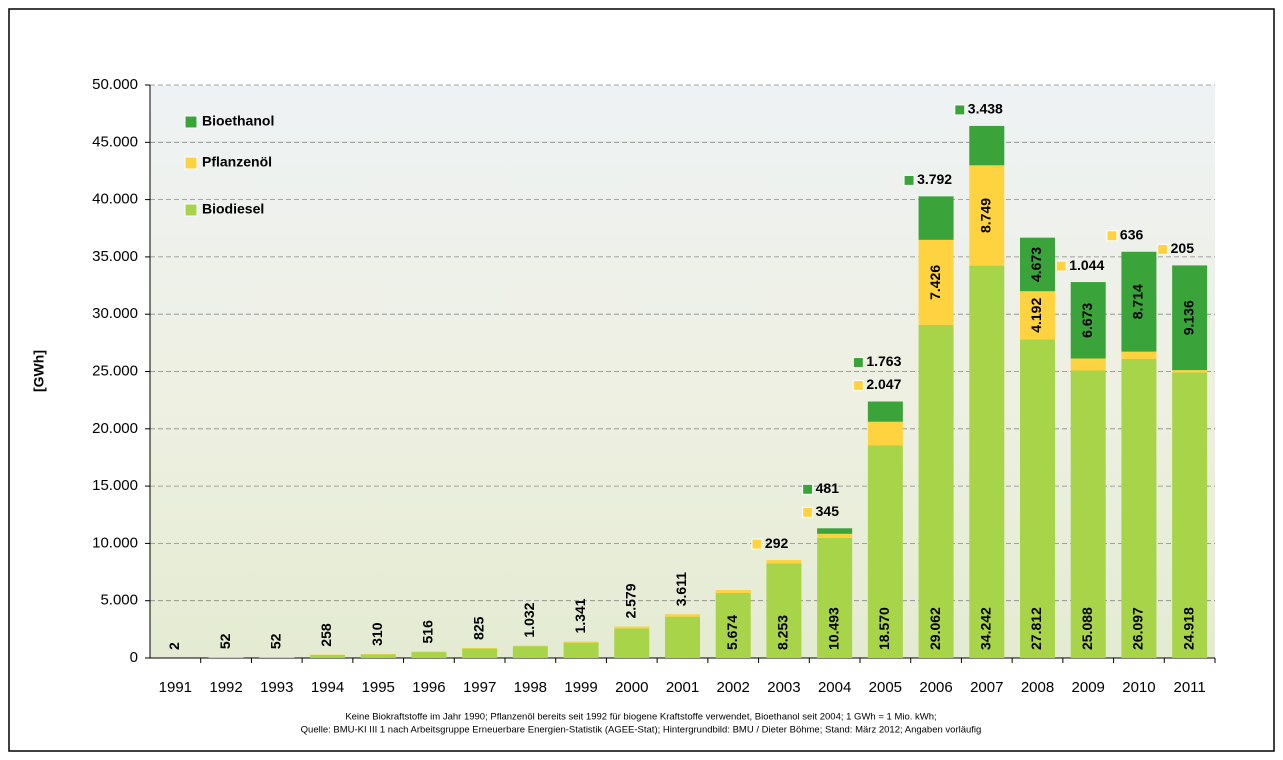 The width and height of the screenshot is (1283, 760). What do you see at coordinates (327, 687) in the screenshot?
I see `x-tick-label: 1994` at bounding box center [327, 687].